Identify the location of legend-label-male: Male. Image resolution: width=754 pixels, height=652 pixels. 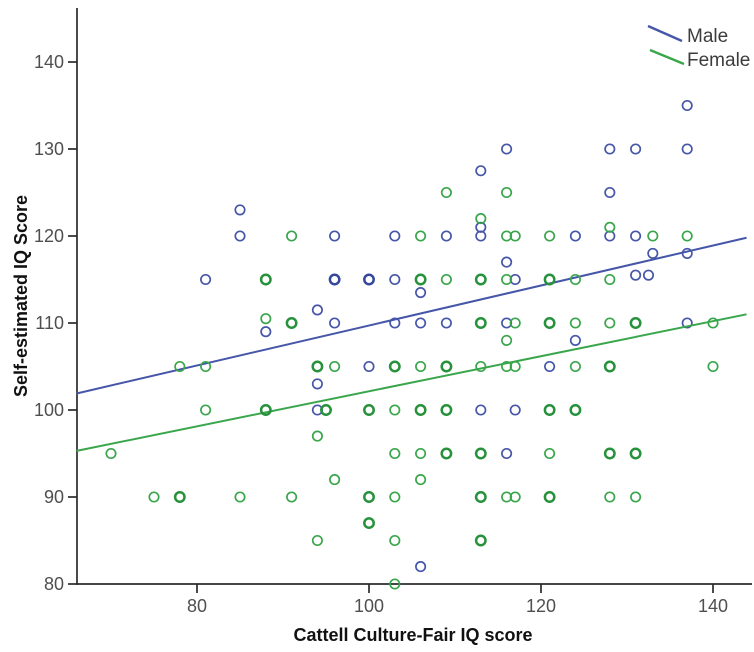
(707, 36).